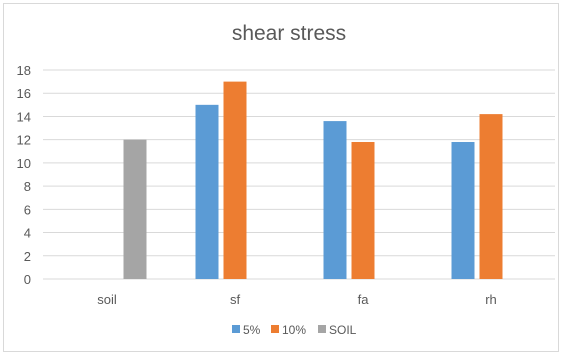 The height and width of the screenshot is (356, 564). What do you see at coordinates (135, 209) in the screenshot?
I see `bar-soil-SOIL` at bounding box center [135, 209].